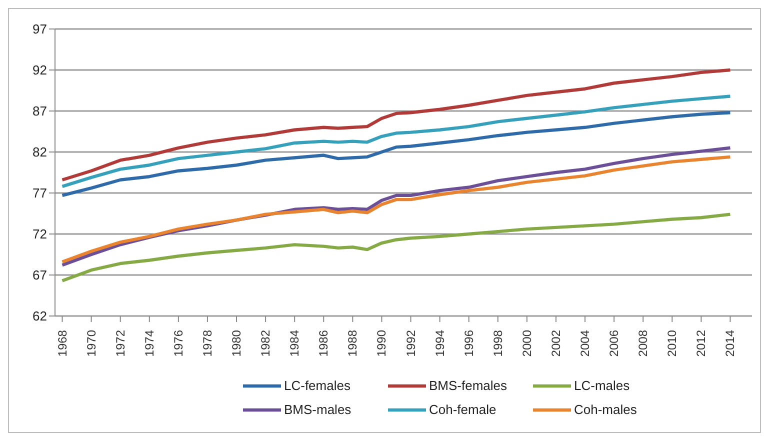 The image size is (769, 441). What do you see at coordinates (462, 410) in the screenshot?
I see `legend-label: Coh-female` at bounding box center [462, 410].